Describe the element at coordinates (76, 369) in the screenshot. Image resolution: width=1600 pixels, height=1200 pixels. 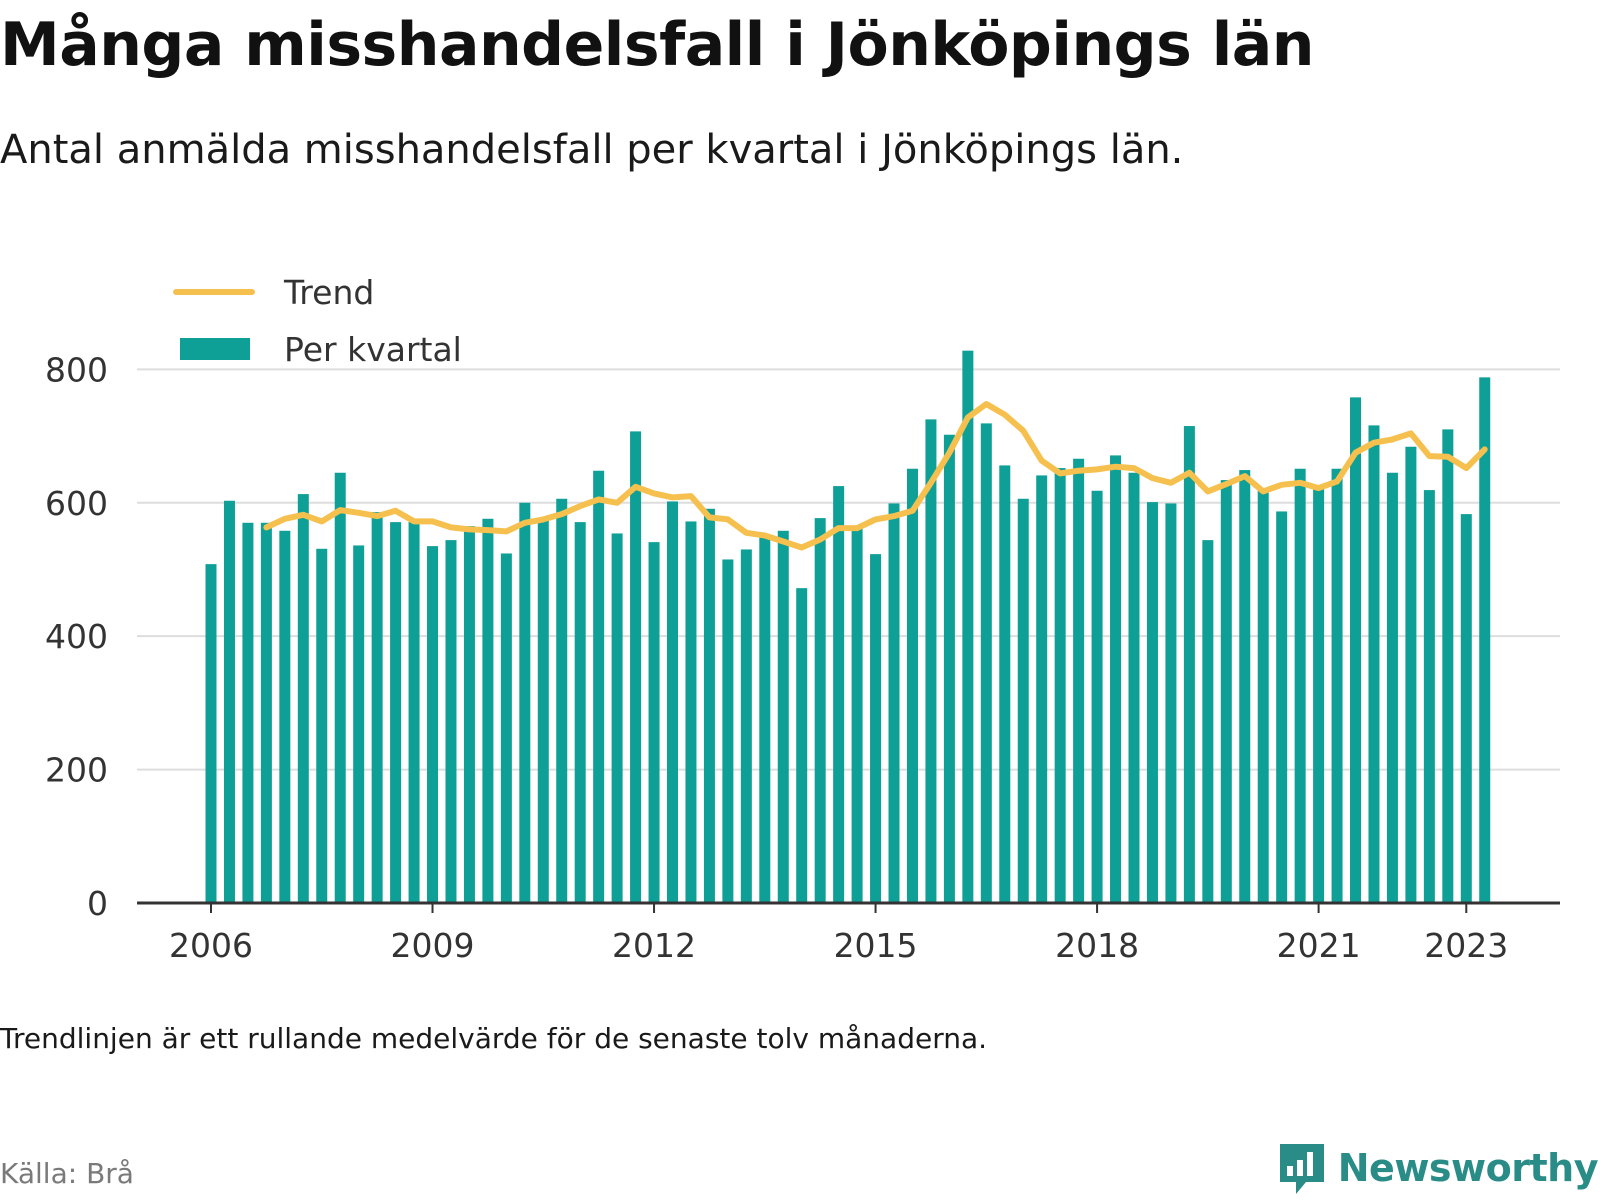
I see `y-tick-label: 800` at that location.